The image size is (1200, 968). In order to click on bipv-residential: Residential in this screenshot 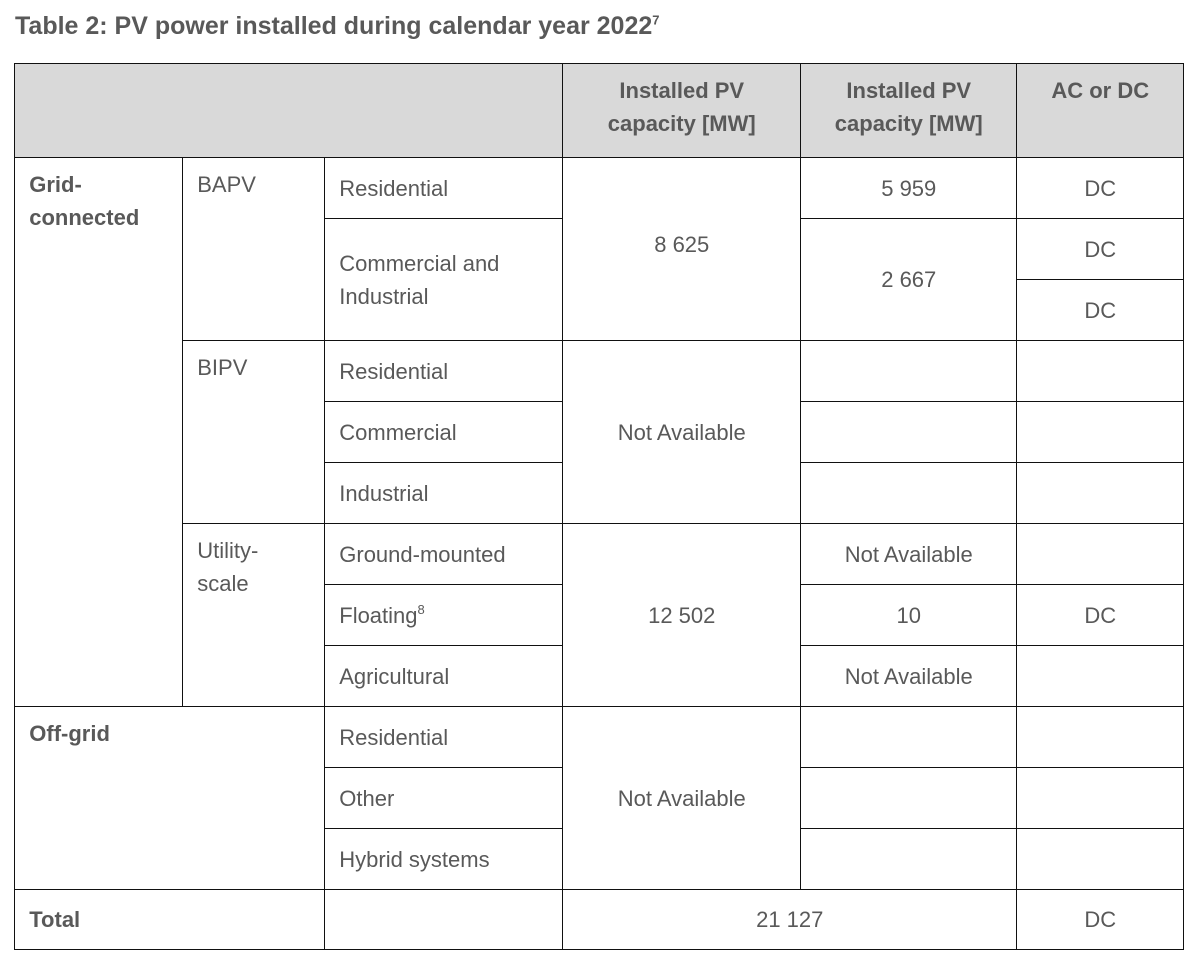, I will do `click(444, 371)`.